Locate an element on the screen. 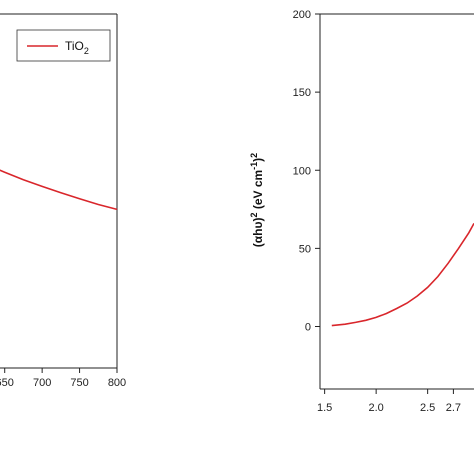 This screenshot has height=474, width=474. right-x-ticks is located at coordinates (389, 391).